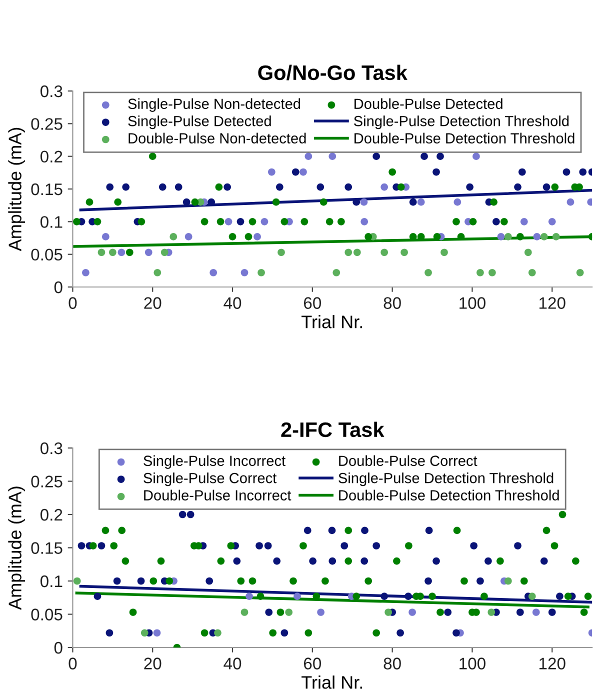 Image resolution: width=606 pixels, height=700 pixels. I want to click on legend-label: Double-Pulse Detection Threshold, so click(449, 495).